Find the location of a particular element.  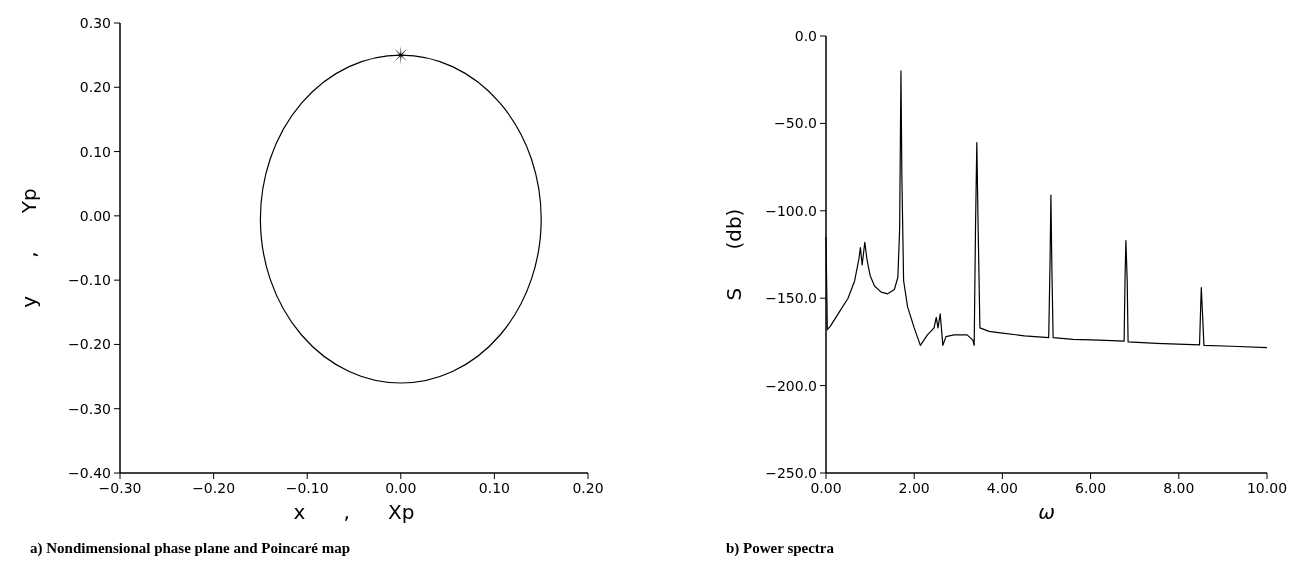

y-tick-label: −250.0 is located at coordinates (791, 473).